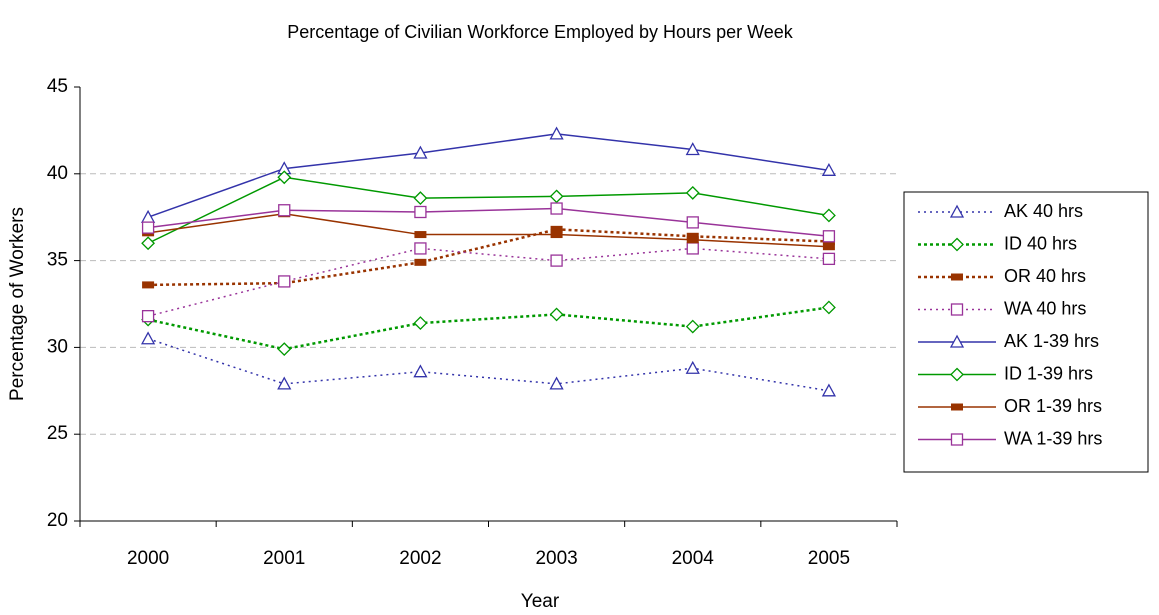  Describe the element at coordinates (1045, 308) in the screenshot. I see `legend-label: WA 40 hrs` at that location.